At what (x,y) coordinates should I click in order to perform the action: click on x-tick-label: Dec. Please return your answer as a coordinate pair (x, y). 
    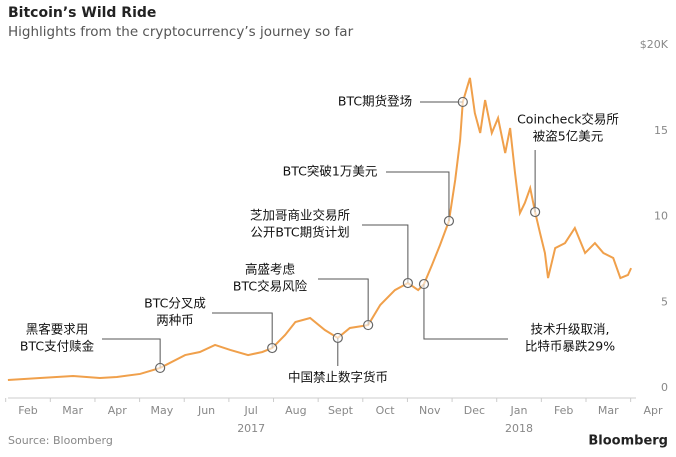
    Looking at the image, I should click on (474, 410).